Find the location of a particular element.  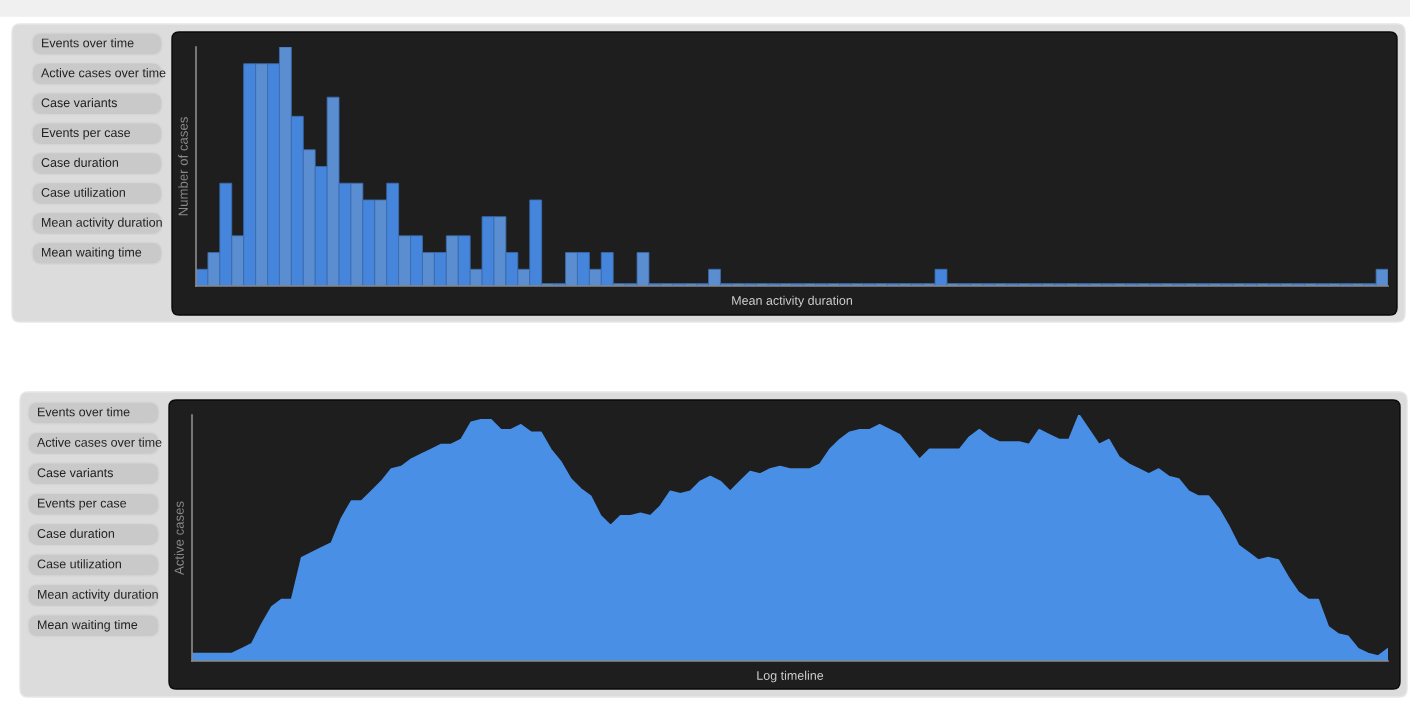

y-axis-title: Number of cases is located at coordinates (183, 166).